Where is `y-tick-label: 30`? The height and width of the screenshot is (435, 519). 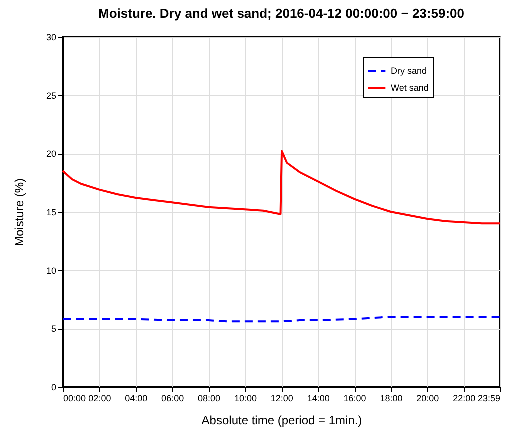 y-tick-label: 30 is located at coordinates (51, 37).